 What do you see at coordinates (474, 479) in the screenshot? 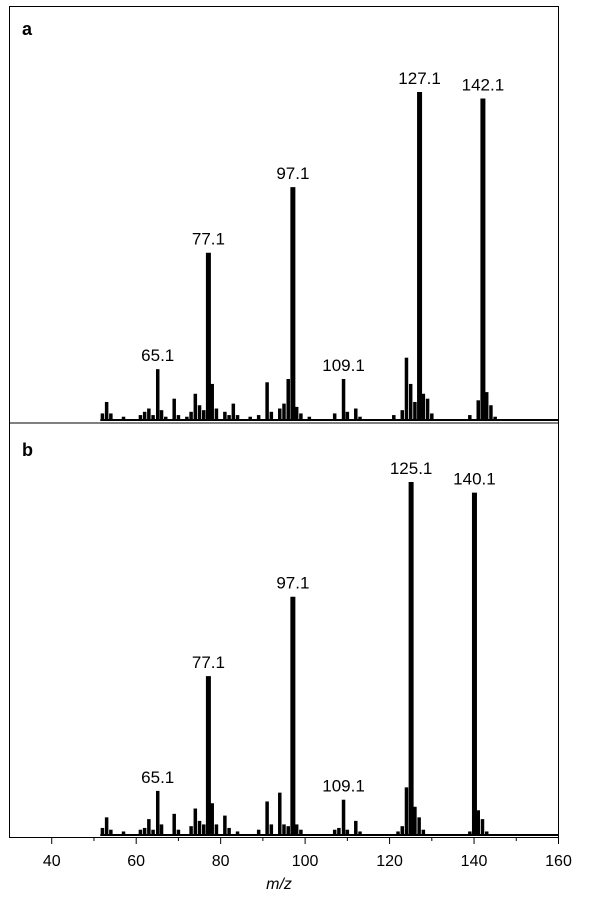
I see `peak-label: 140.1` at bounding box center [474, 479].